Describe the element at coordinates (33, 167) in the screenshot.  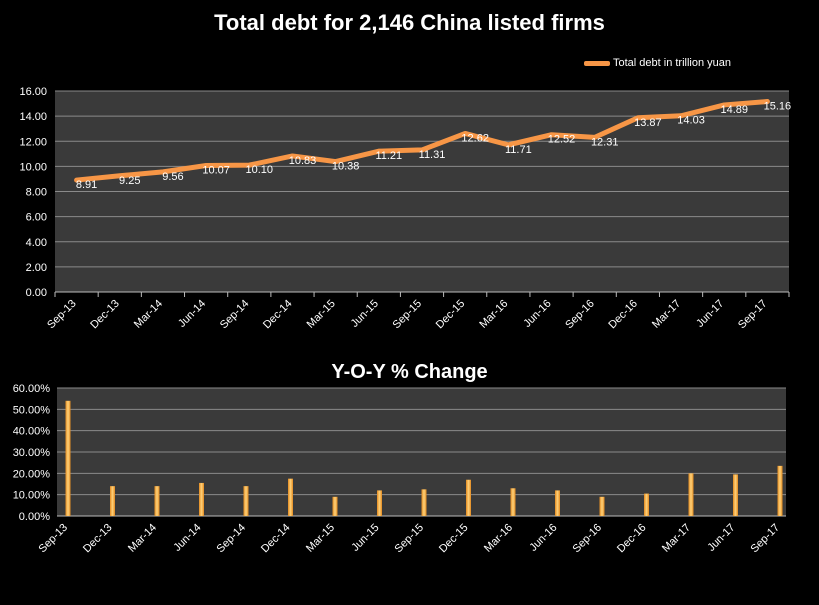
I see `y-tick-label: 10.00` at that location.